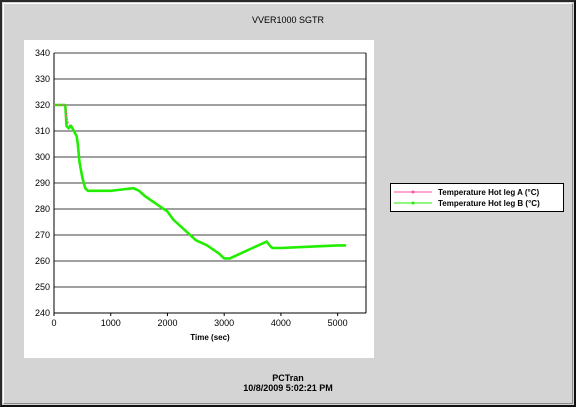 The width and height of the screenshot is (576, 407). What do you see at coordinates (338, 323) in the screenshot?
I see `x-tick-label-5000: 5000` at bounding box center [338, 323].